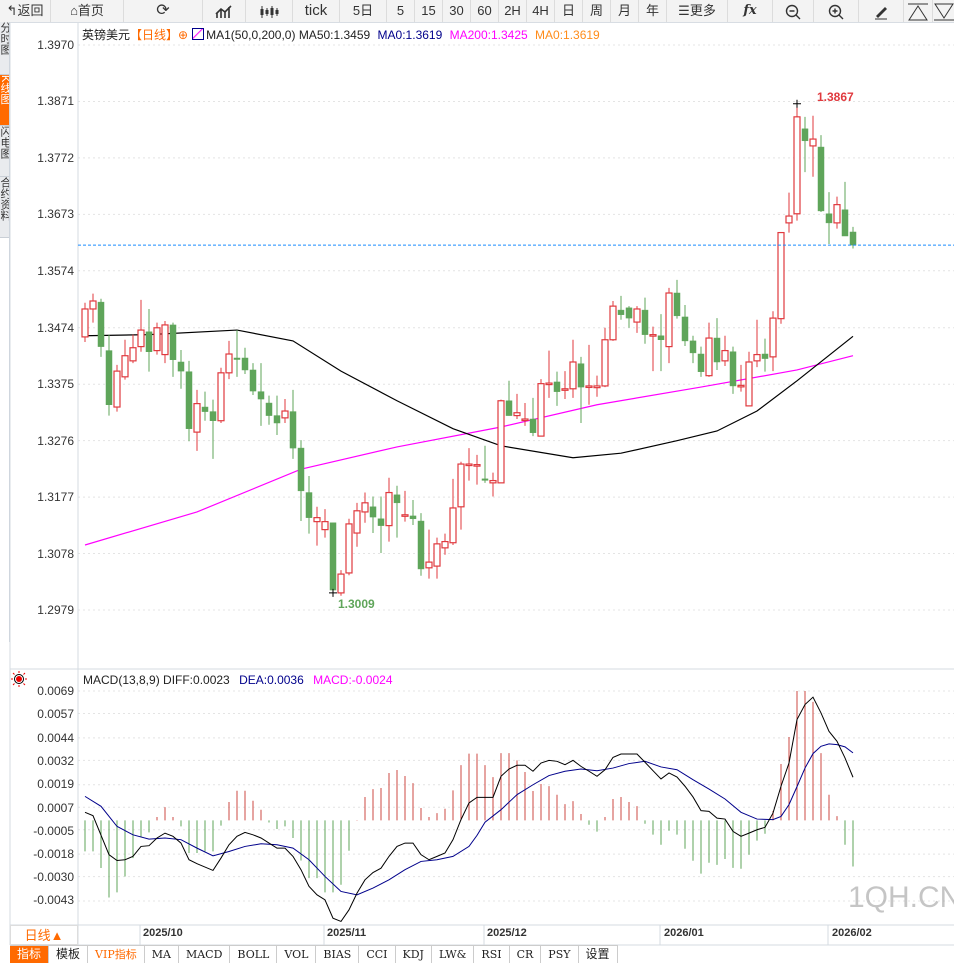 The image size is (954, 965). I want to click on tab-psy: PSY, so click(560, 954).